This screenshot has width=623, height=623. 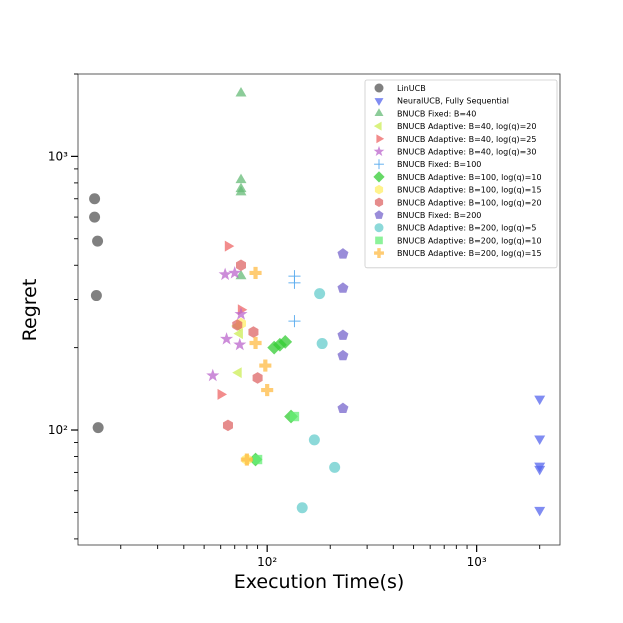 What do you see at coordinates (477, 562) in the screenshot?
I see `x-tick-label: 10³` at bounding box center [477, 562].